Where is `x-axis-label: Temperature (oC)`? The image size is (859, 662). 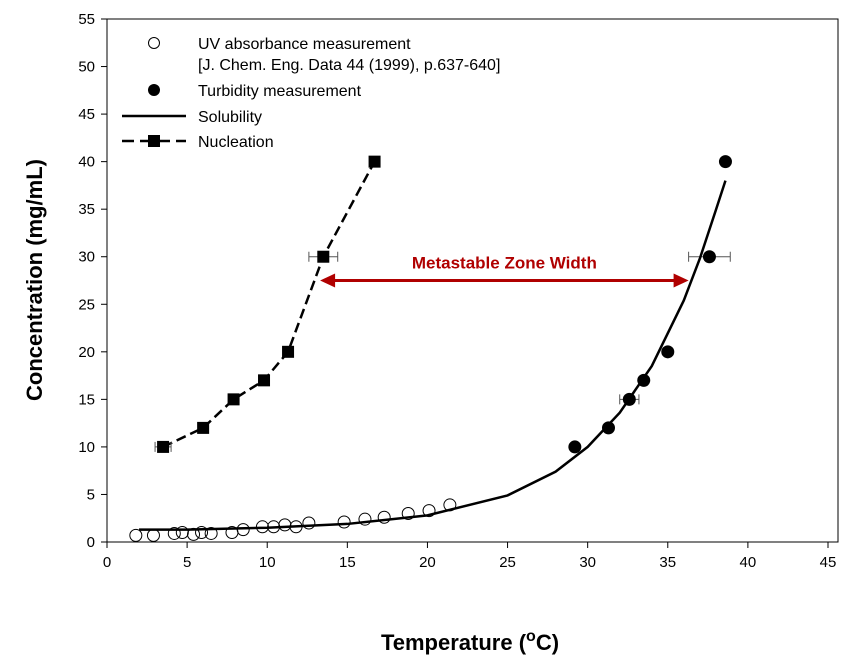 x-axis-label: Temperature (oC) is located at coordinates (470, 641).